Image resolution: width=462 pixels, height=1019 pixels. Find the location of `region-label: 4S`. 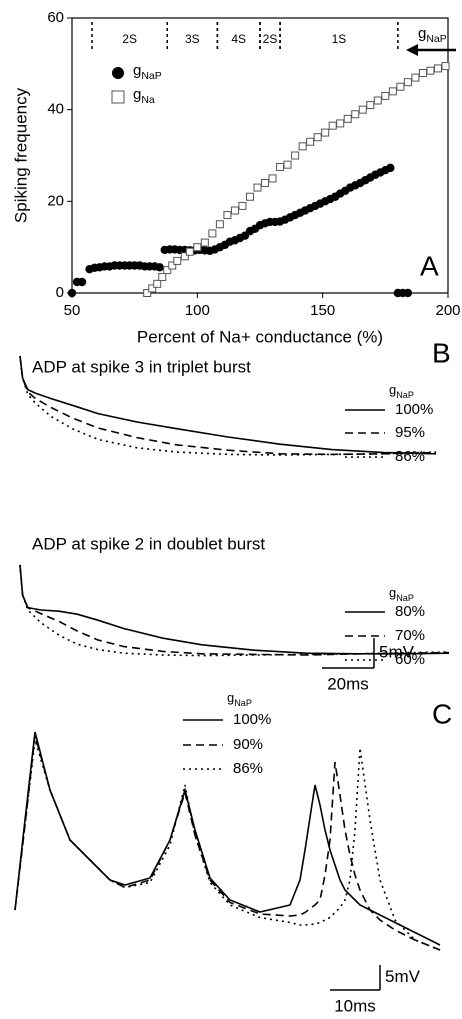

region-label: 4S is located at coordinates (238, 39).